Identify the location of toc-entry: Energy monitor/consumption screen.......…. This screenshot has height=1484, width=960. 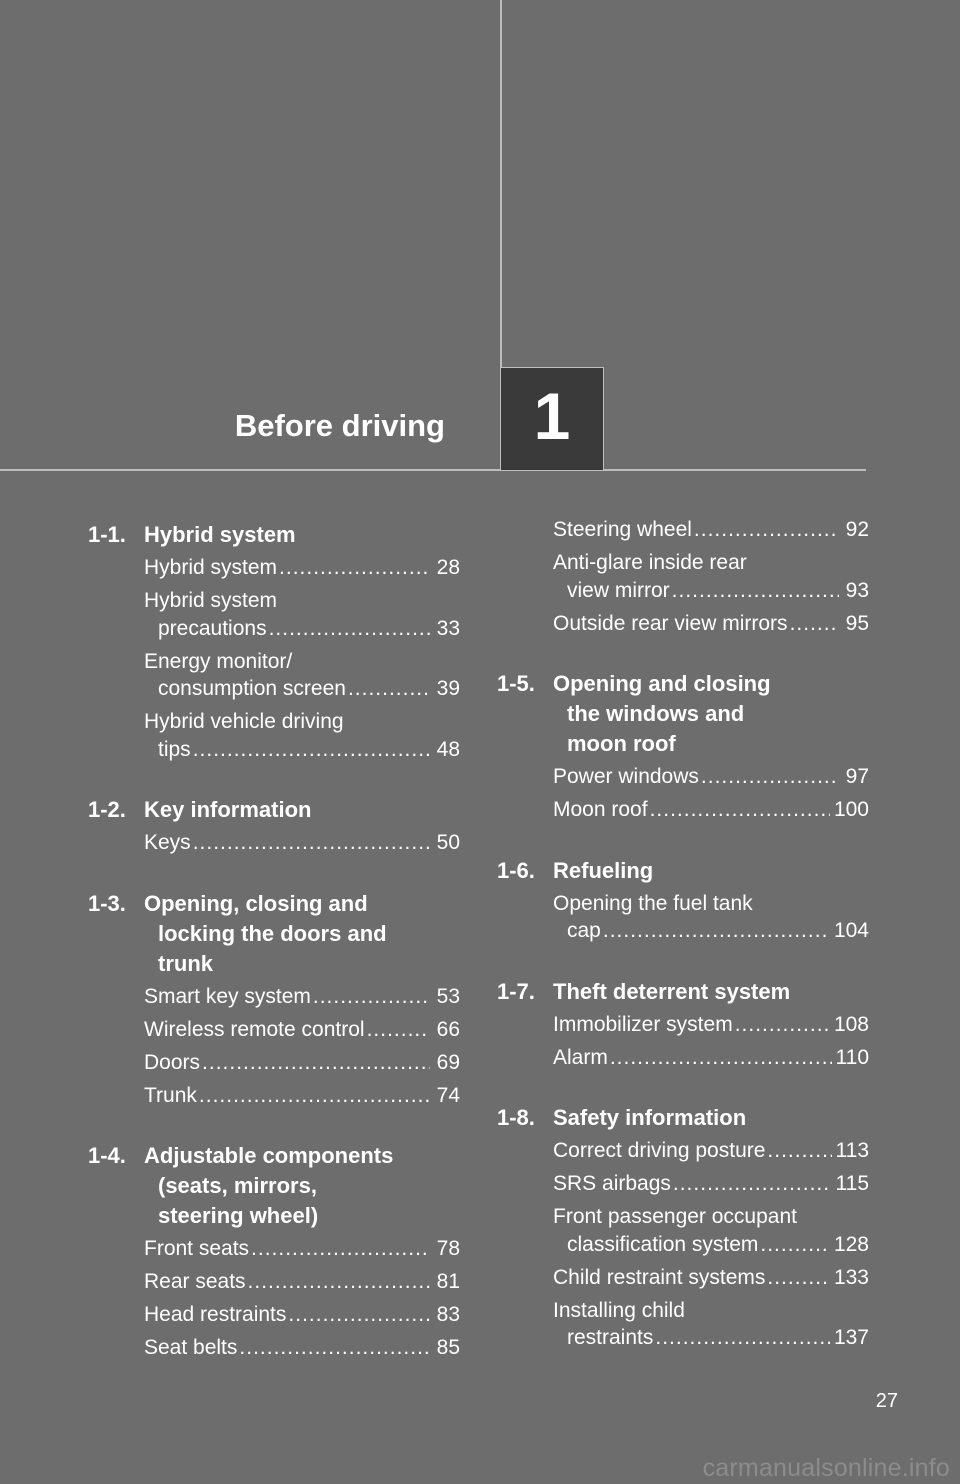
(302, 675).